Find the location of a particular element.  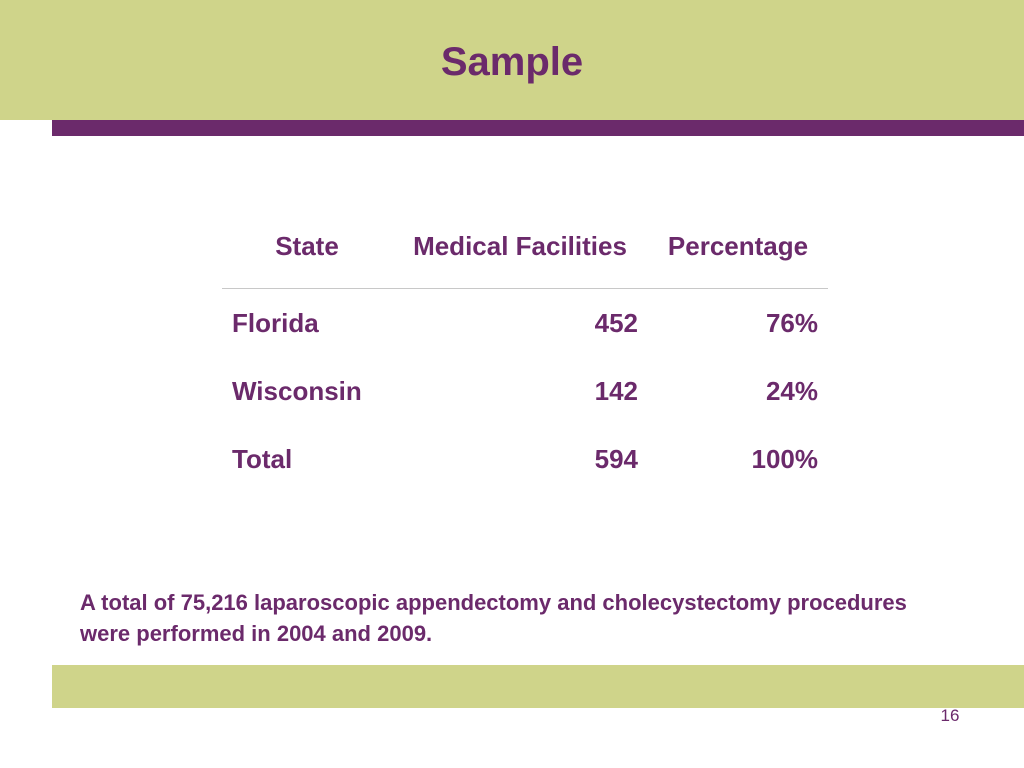

cell-facilities: 452 is located at coordinates (616, 322).